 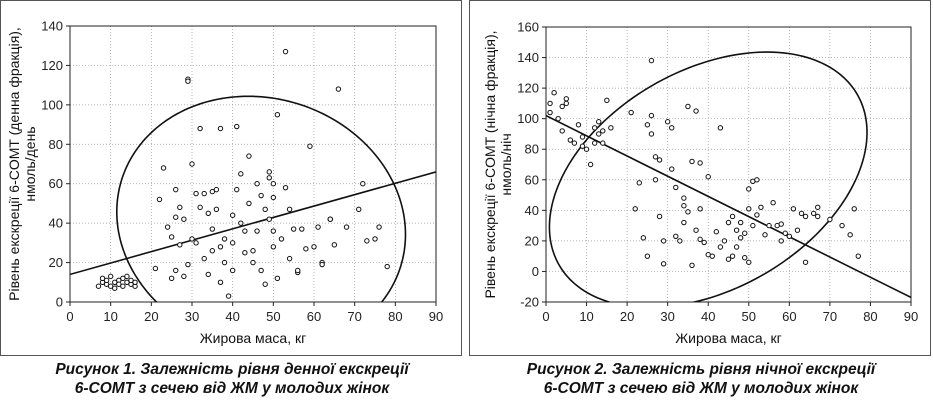 What do you see at coordinates (232, 316) in the screenshot?
I see `x-tick-label: 40` at bounding box center [232, 316].